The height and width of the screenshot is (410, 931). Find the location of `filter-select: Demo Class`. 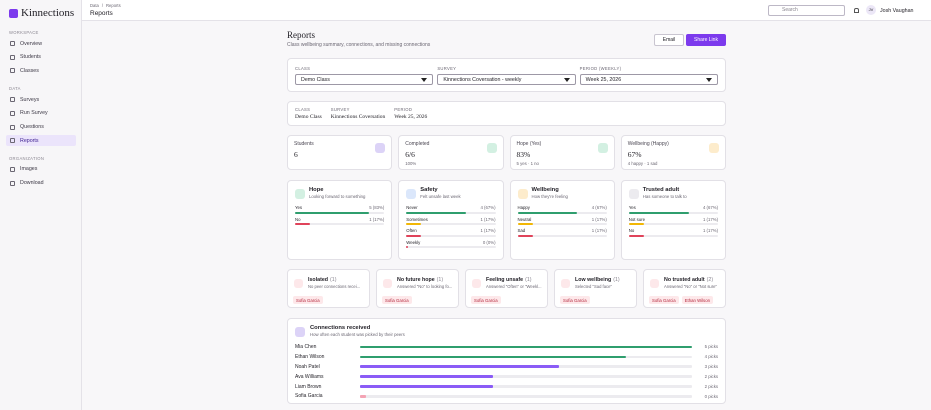

filter-select: Demo Class is located at coordinates (364, 79).